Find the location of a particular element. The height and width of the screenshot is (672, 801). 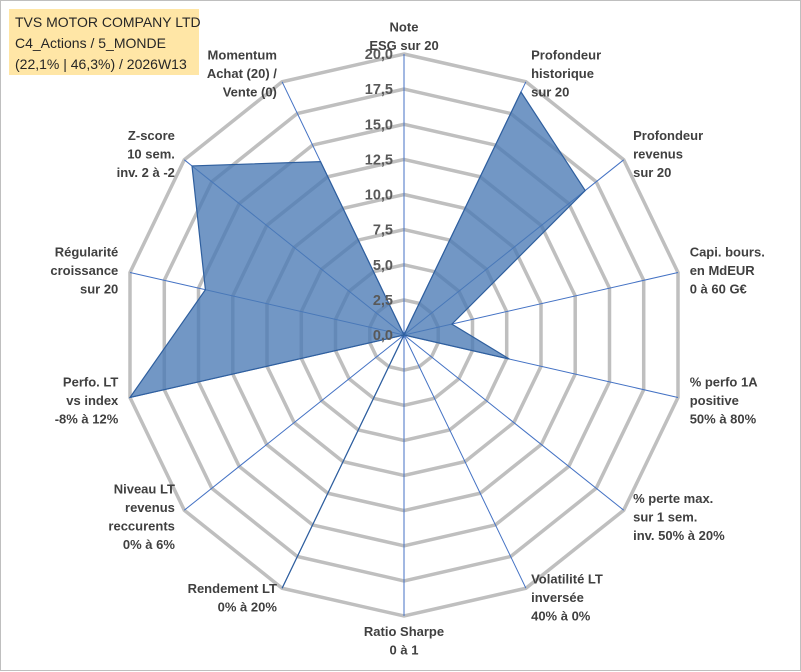

axis-label: 0 à 1 is located at coordinates (404, 650).